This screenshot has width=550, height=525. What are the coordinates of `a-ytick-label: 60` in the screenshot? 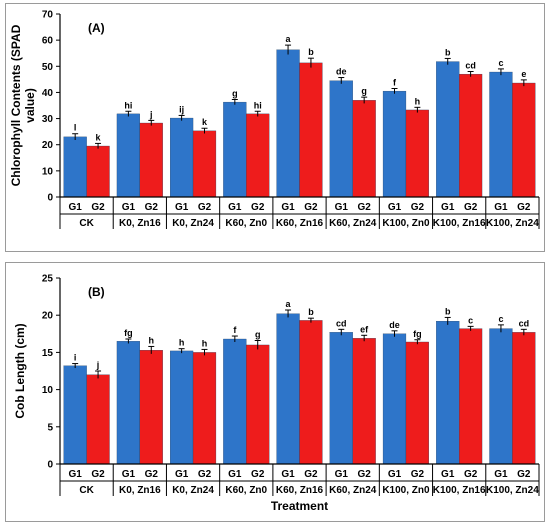 It's located at (48, 41).